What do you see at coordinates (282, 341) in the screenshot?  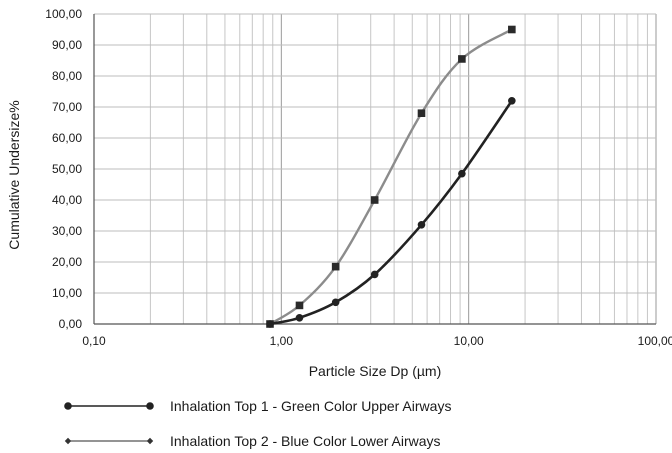 I see `x-tick-label: 1,00` at bounding box center [282, 341].